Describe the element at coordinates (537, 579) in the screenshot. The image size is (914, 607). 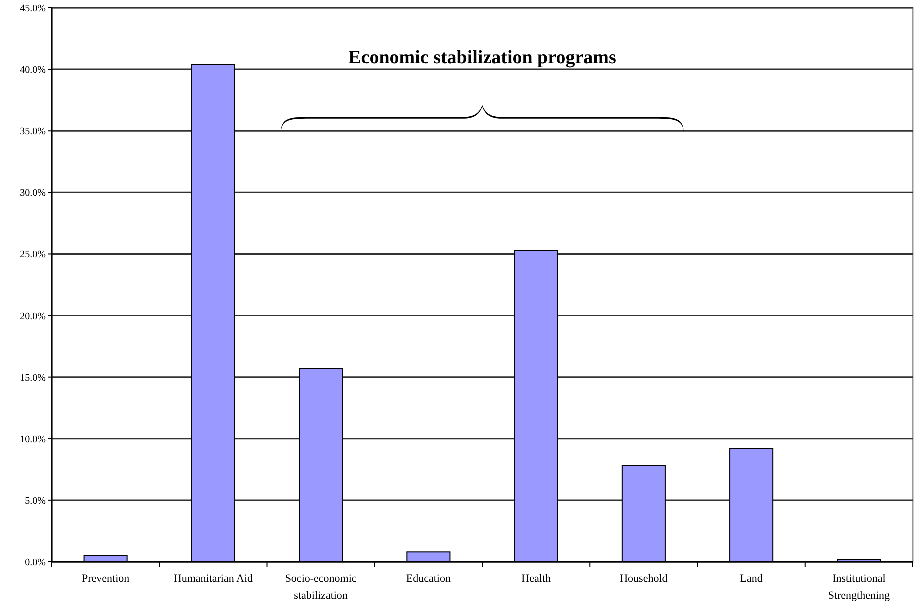
I see `x-tick-label: Health` at that location.